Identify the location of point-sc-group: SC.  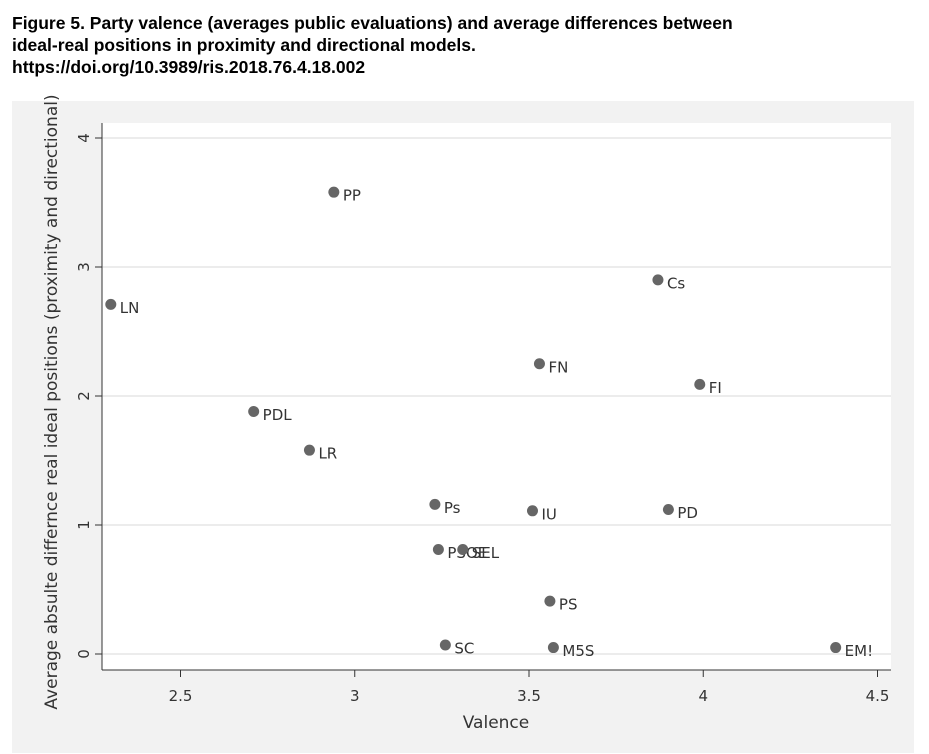
(456, 648).